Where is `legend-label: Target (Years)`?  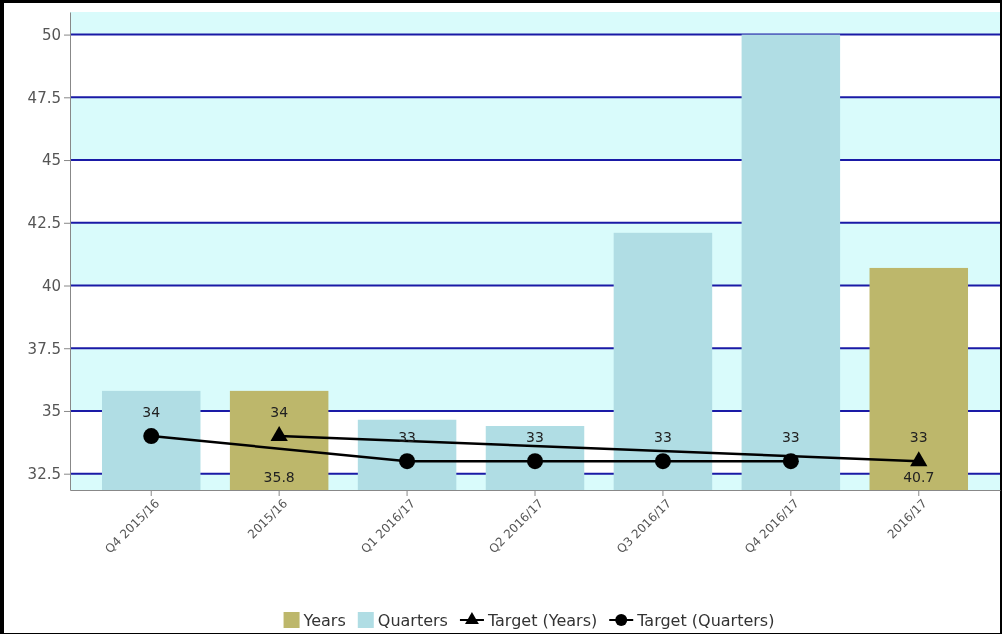
legend-label: Target (Years) is located at coordinates (542, 620).